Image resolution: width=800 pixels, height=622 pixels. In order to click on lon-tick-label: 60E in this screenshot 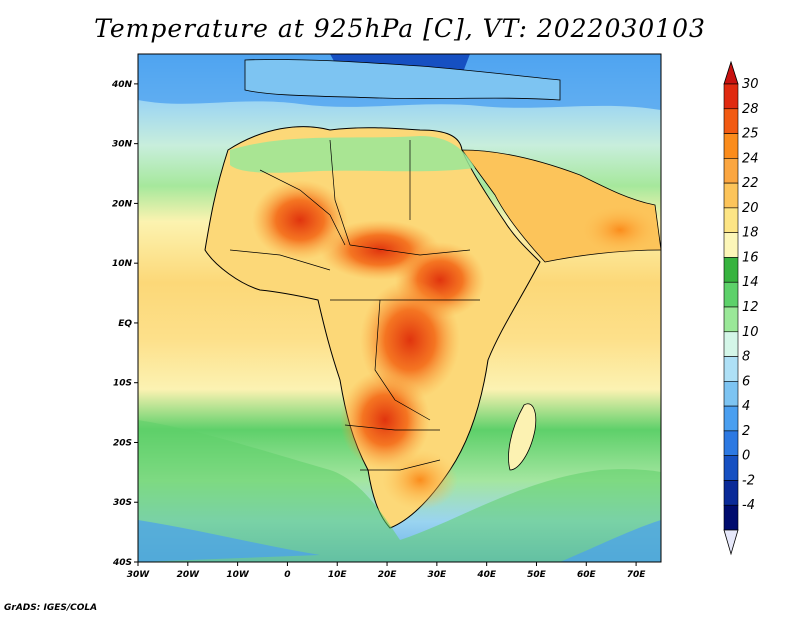, I will do `click(587, 575)`.